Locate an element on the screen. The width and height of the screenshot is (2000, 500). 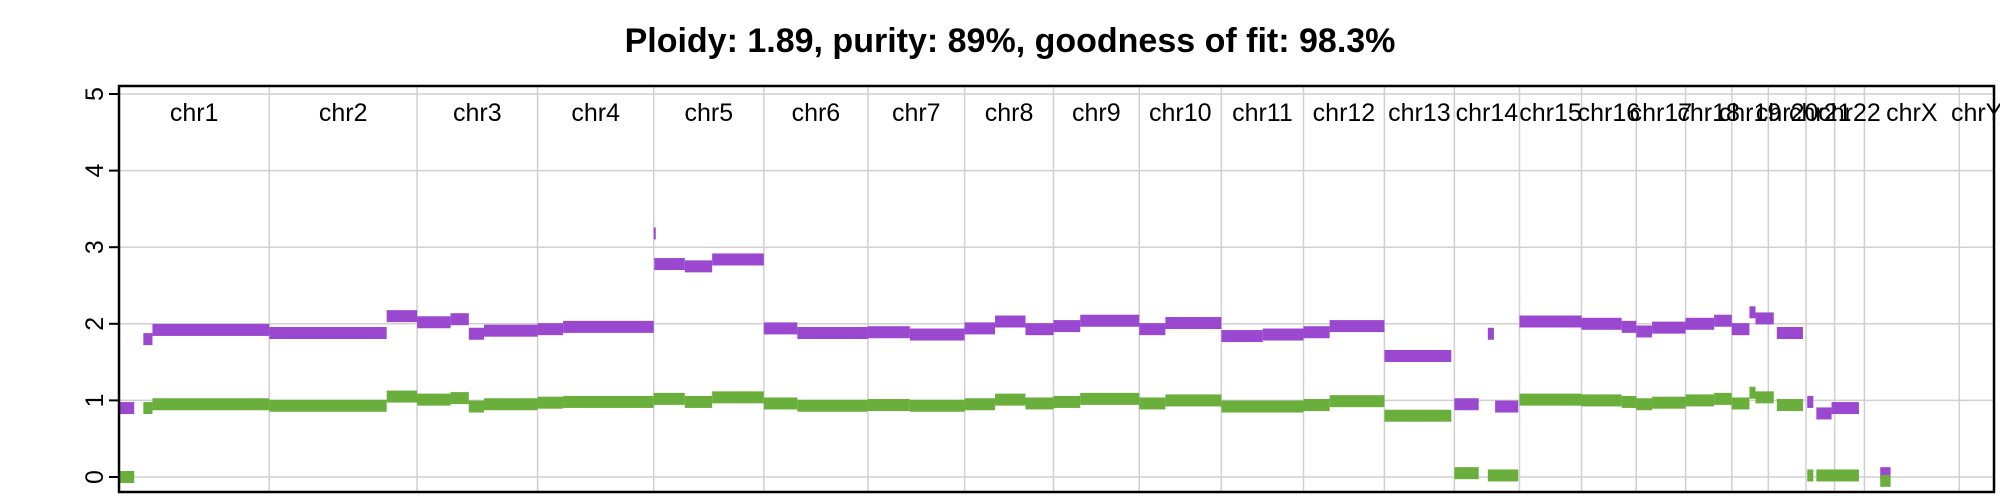
y-axis: 0 1 2 3 4 5 is located at coordinates (100, 285).